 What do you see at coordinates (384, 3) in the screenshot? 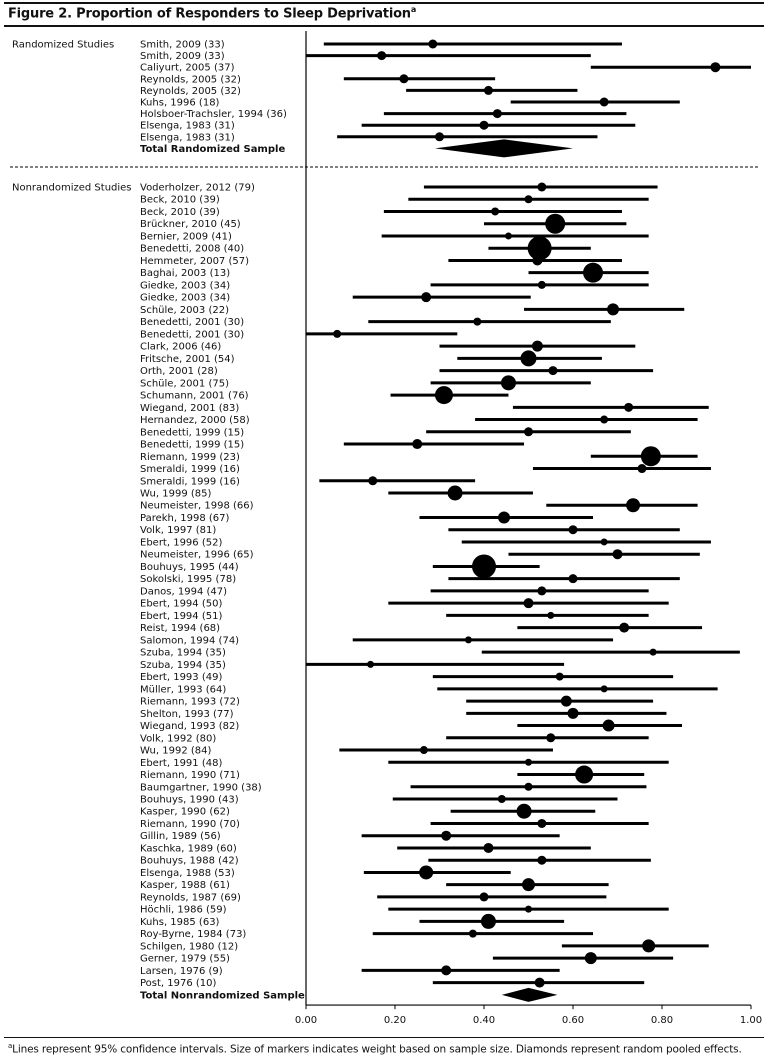
I see `top-rule` at bounding box center [384, 3].